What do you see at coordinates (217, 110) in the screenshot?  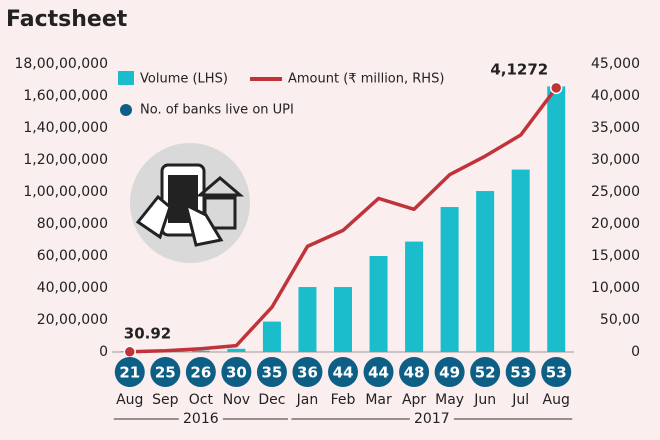 I see `legend-label: No. of banks live on UPI` at bounding box center [217, 110].